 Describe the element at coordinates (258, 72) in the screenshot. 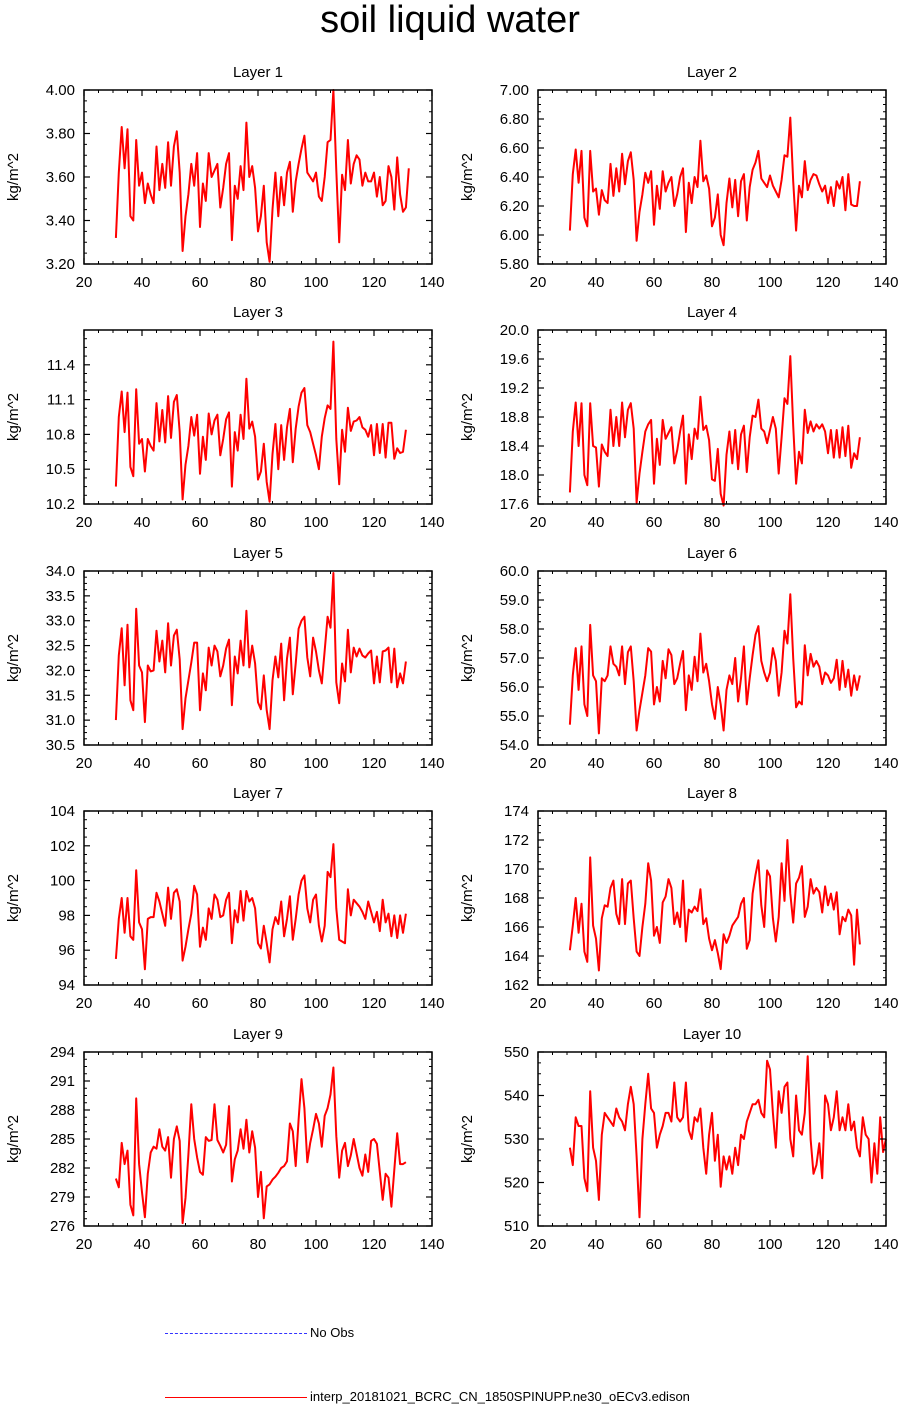

I see `panel-title-1: Layer 1` at that location.